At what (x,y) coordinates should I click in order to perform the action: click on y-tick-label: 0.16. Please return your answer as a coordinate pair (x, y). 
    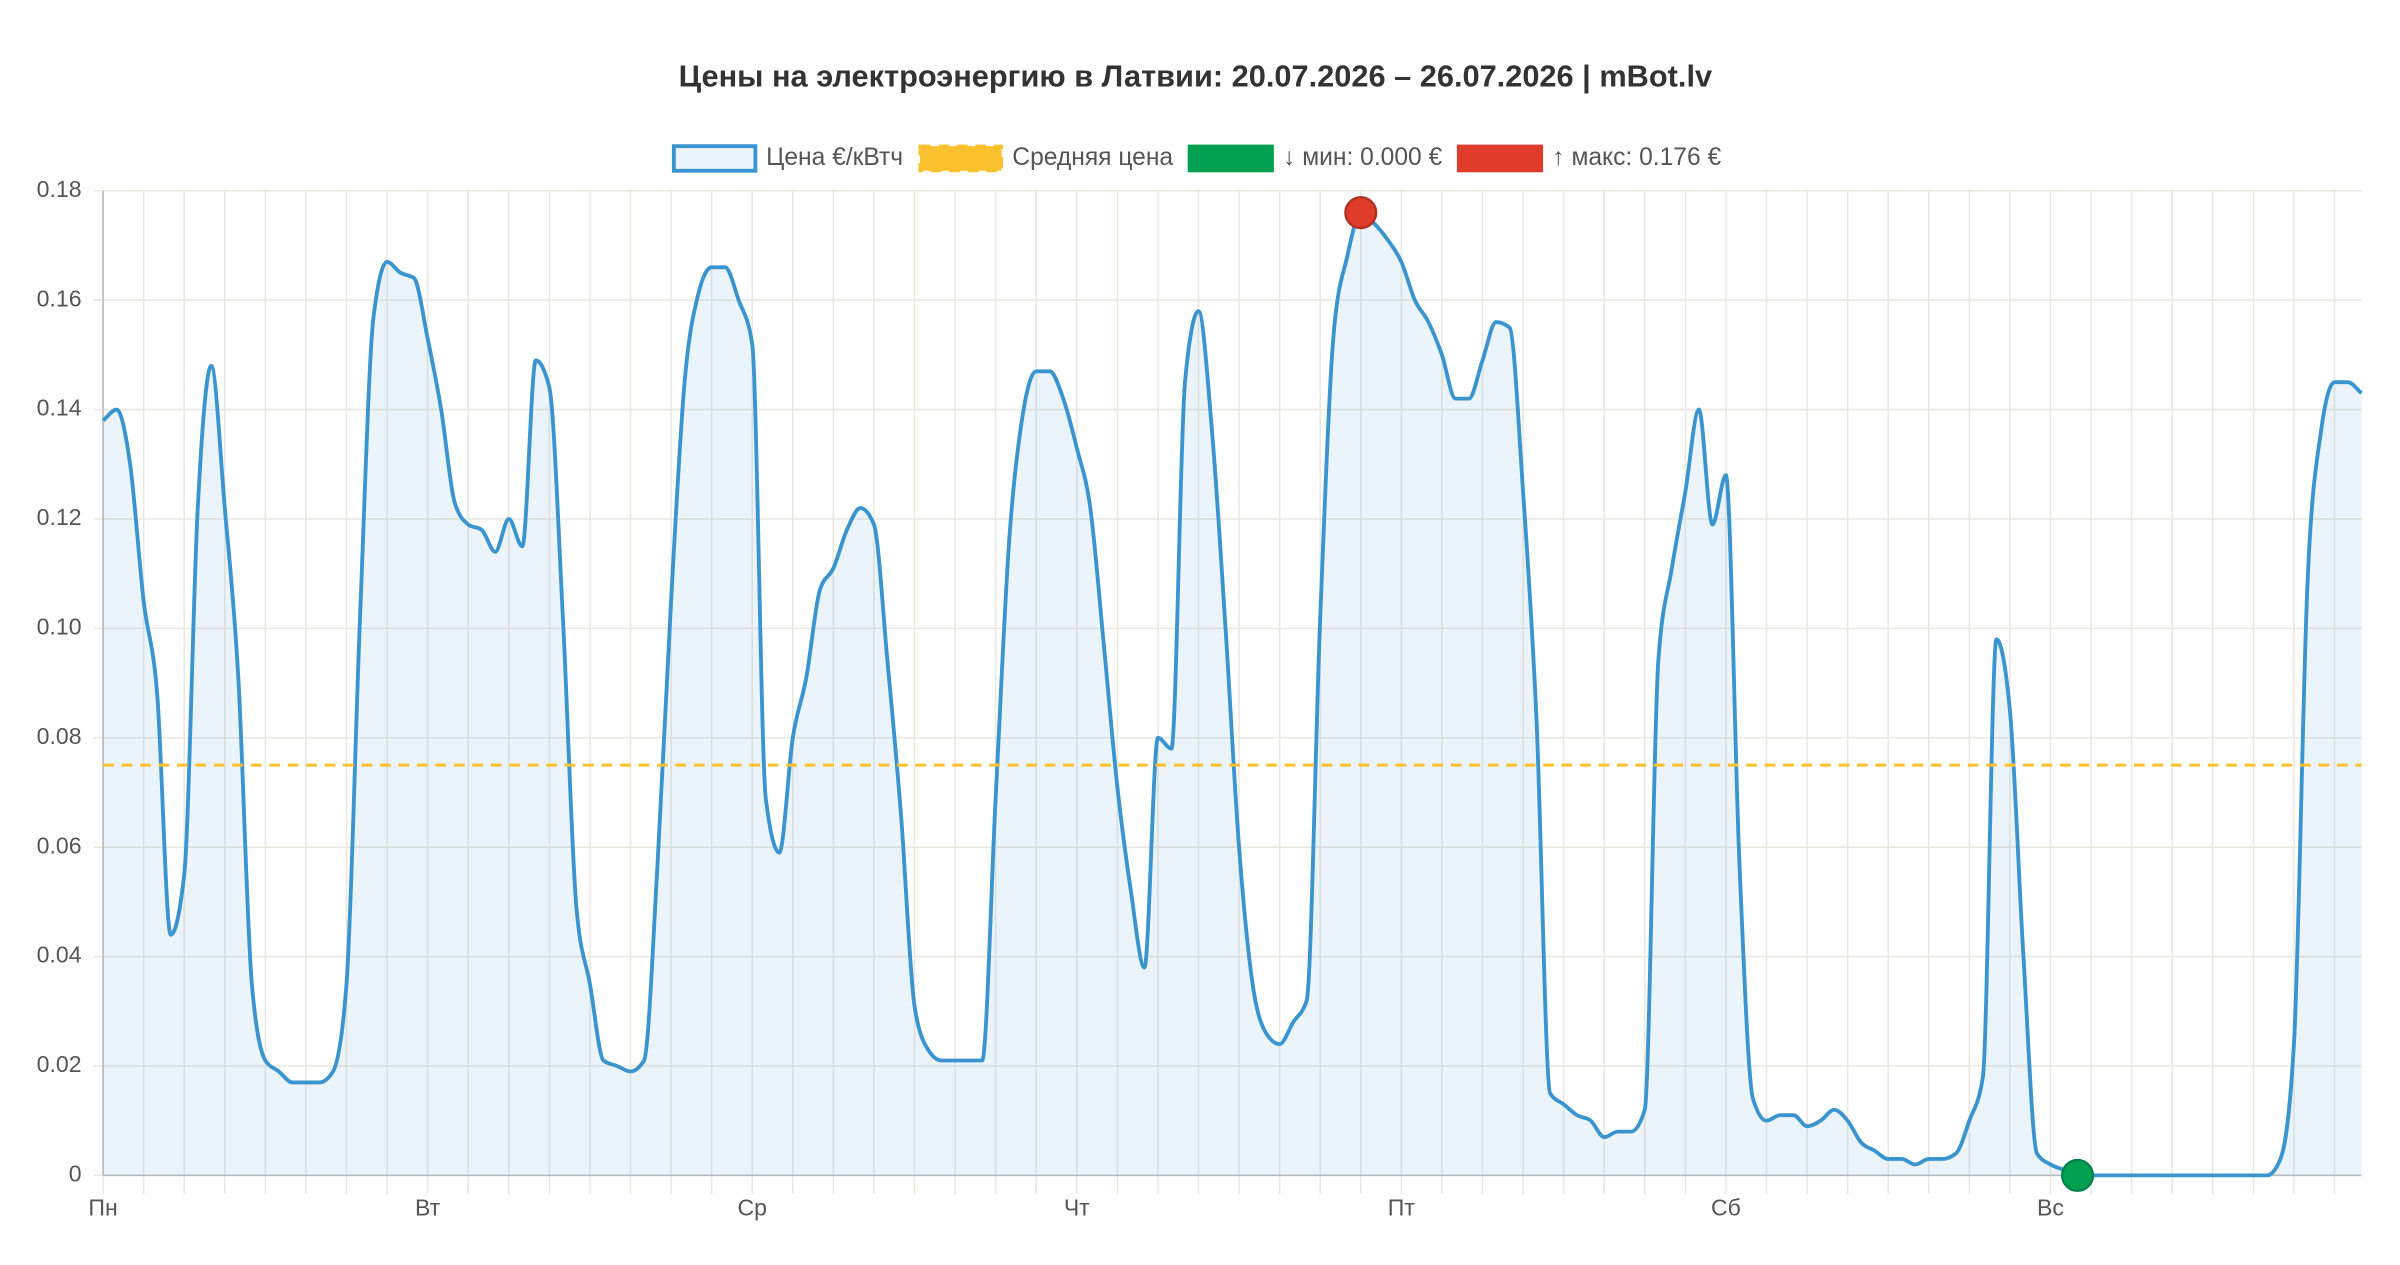
    Looking at the image, I should click on (59, 298).